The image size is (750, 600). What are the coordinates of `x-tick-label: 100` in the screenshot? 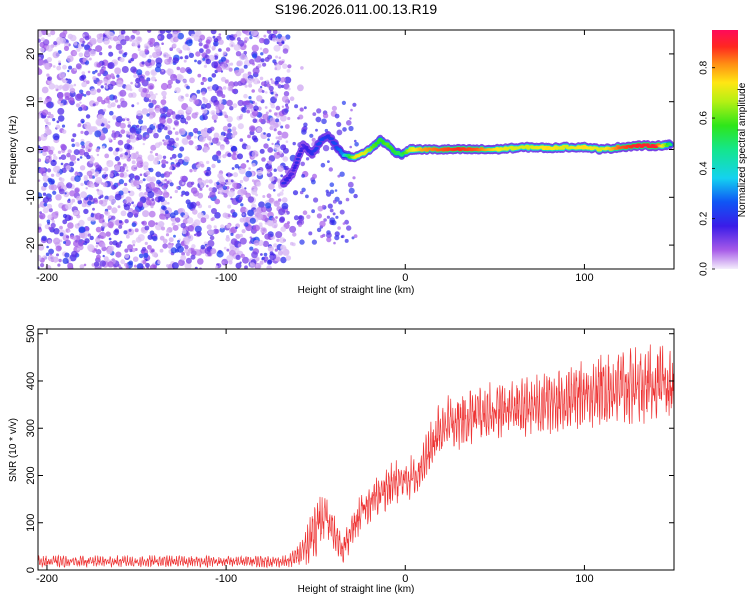 It's located at (584, 278).